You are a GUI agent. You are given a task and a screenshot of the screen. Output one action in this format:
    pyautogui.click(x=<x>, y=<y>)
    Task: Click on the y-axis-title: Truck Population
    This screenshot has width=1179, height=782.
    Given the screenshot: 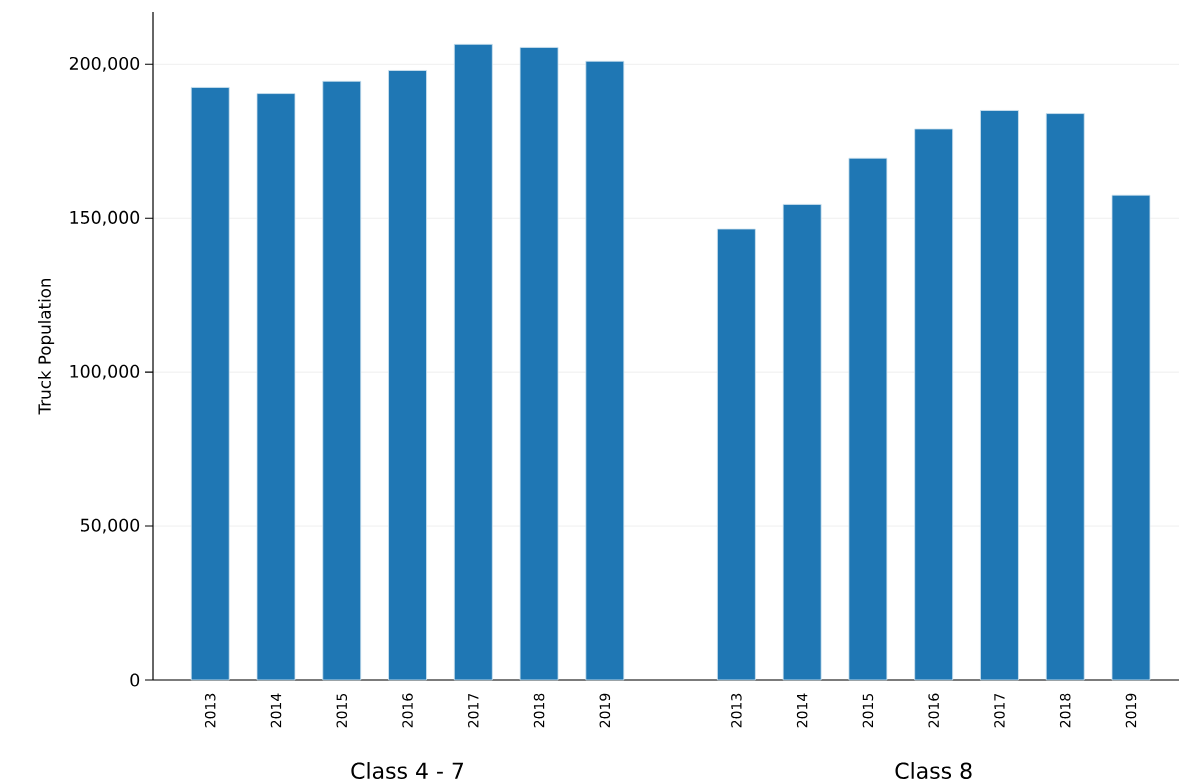 What is the action you would take?
    pyautogui.click(x=46, y=346)
    